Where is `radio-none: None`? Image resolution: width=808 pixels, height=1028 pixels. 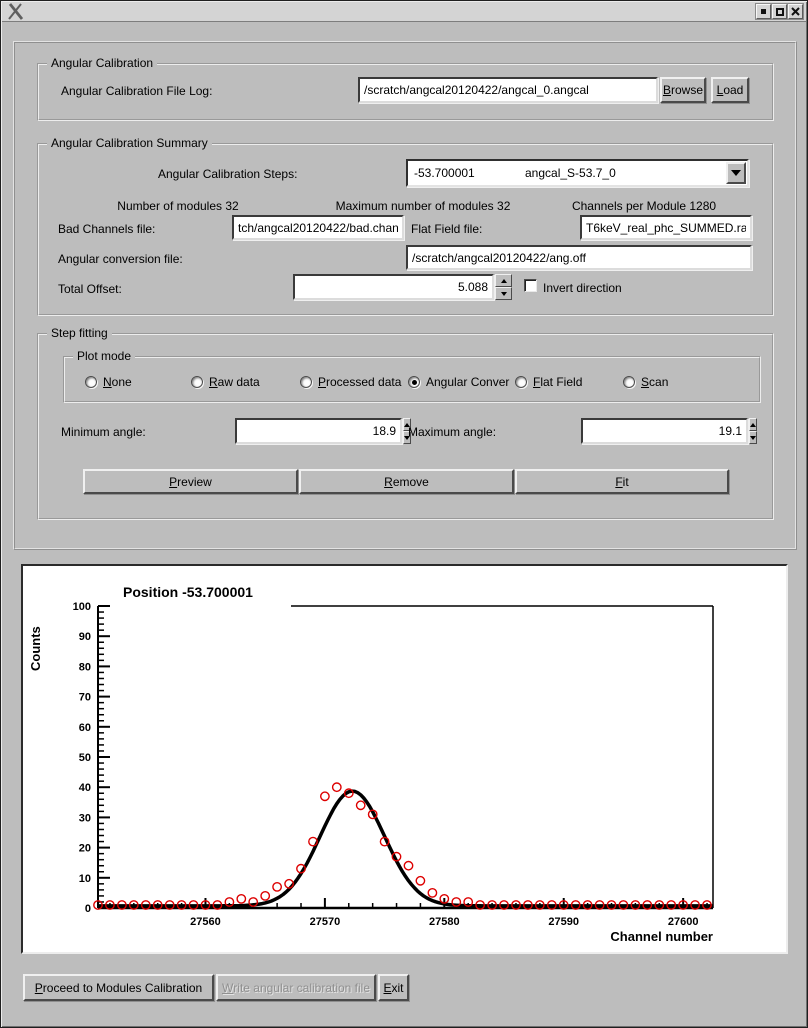 radio-none: None is located at coordinates (108, 382).